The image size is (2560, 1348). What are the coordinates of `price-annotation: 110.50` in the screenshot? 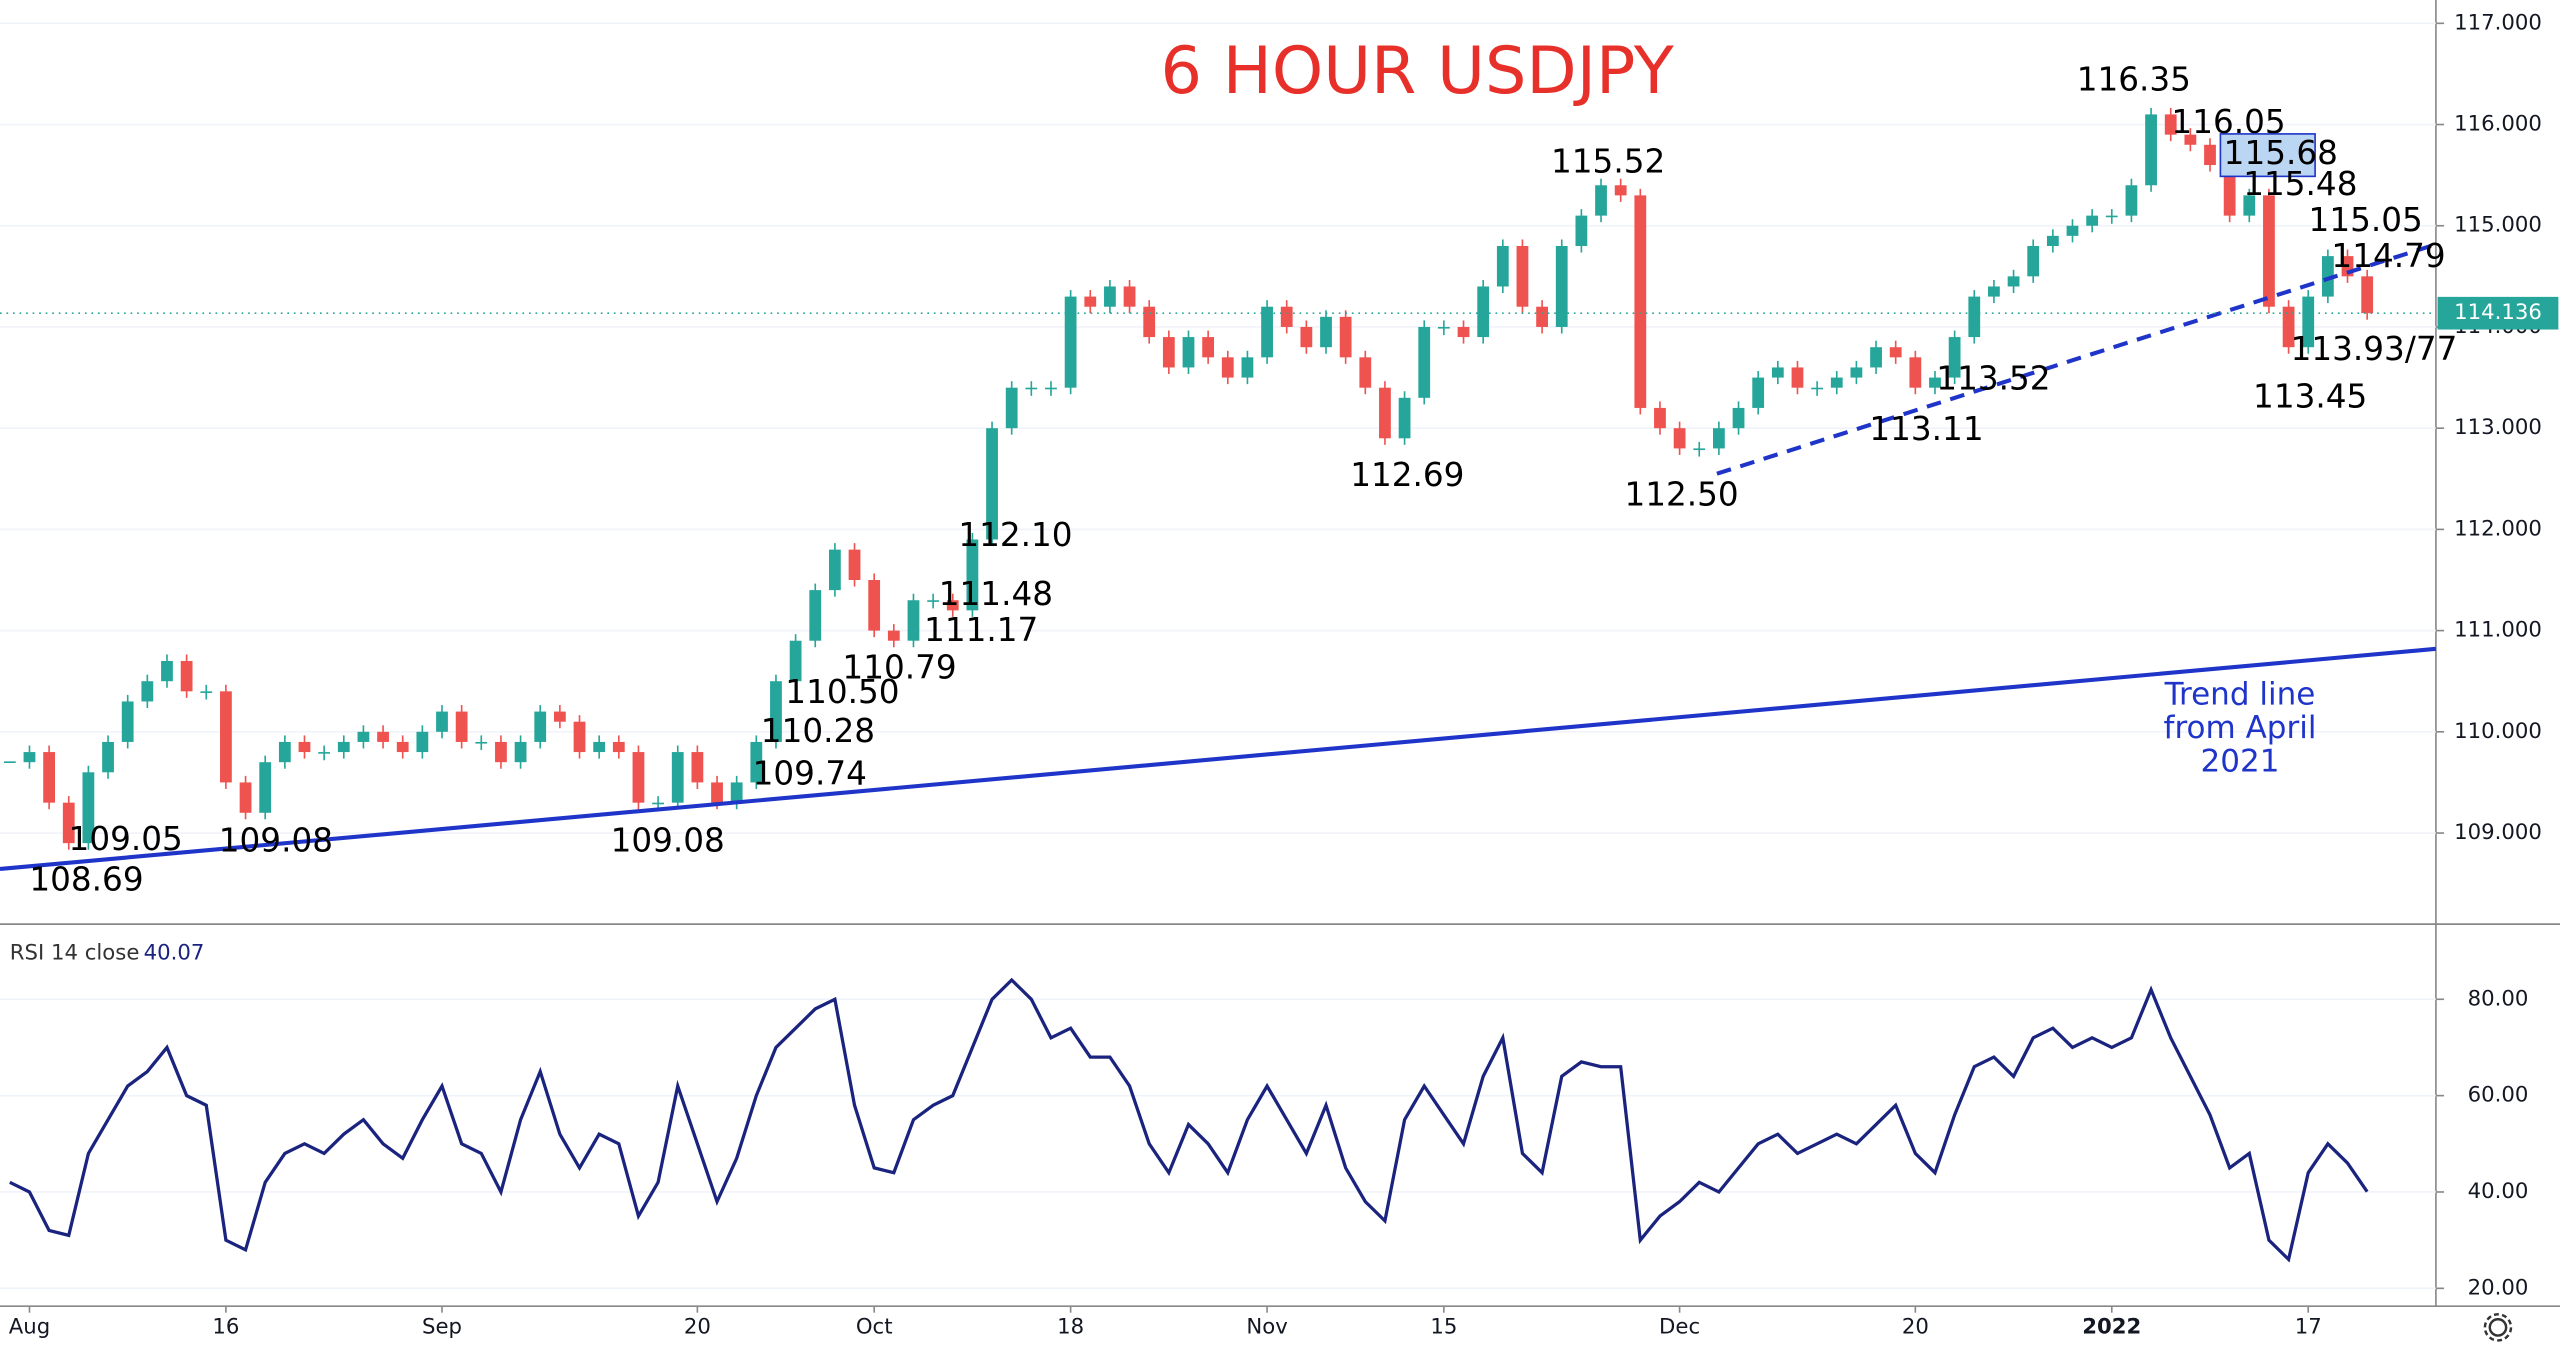 It's located at (842, 692).